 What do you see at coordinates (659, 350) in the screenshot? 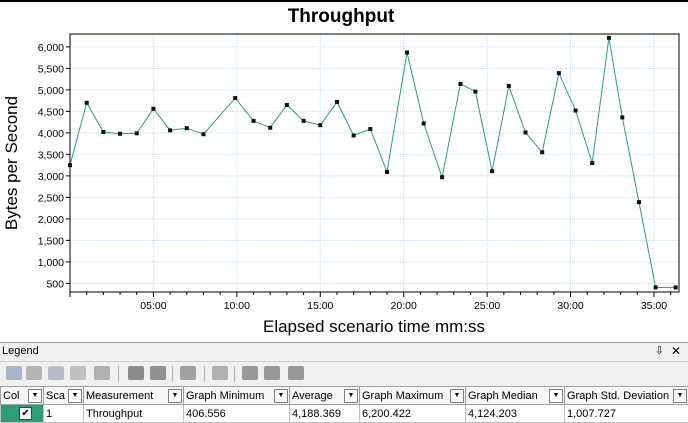
I see `pin-icon: ⇩` at bounding box center [659, 350].